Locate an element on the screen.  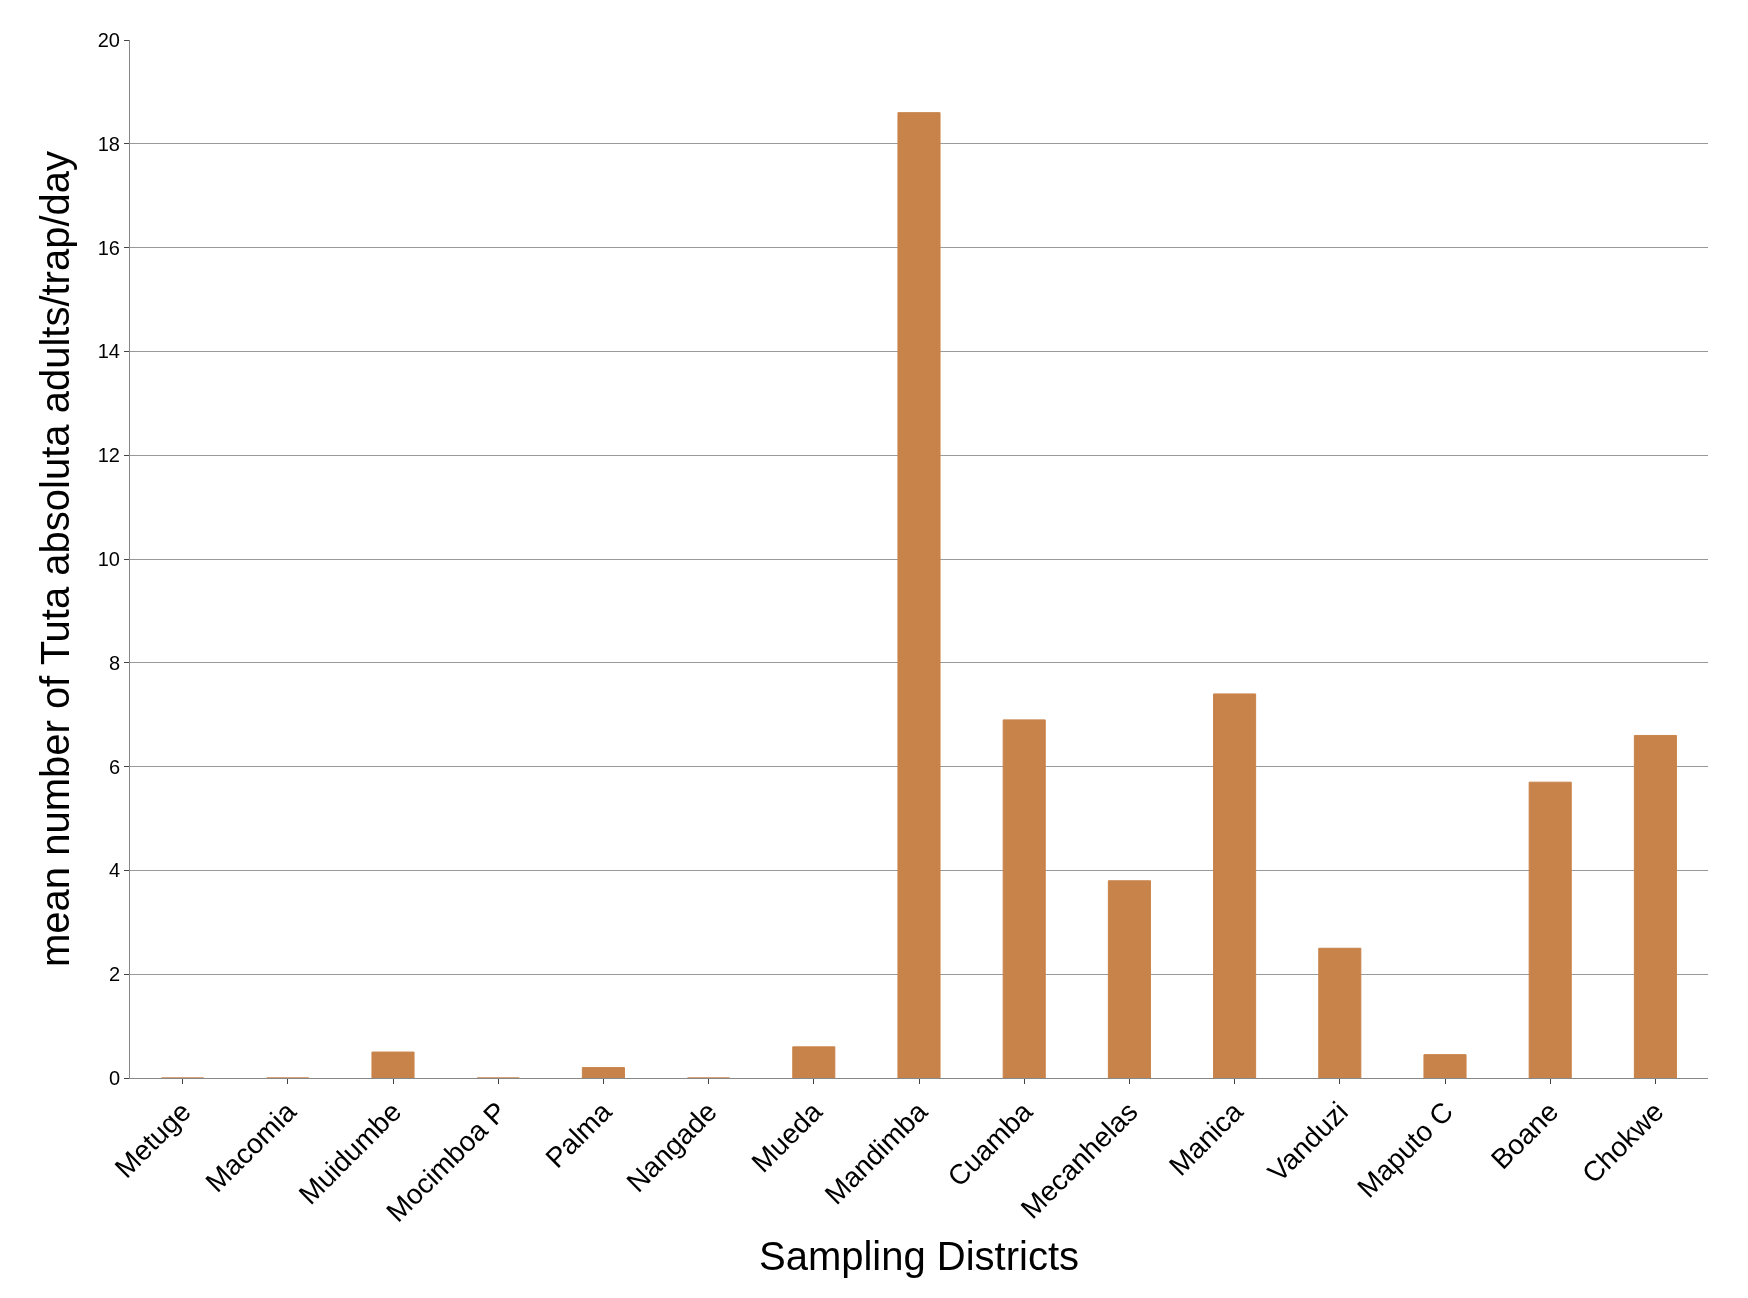
x-axis-title: Sampling Districts is located at coordinates (919, 1256).